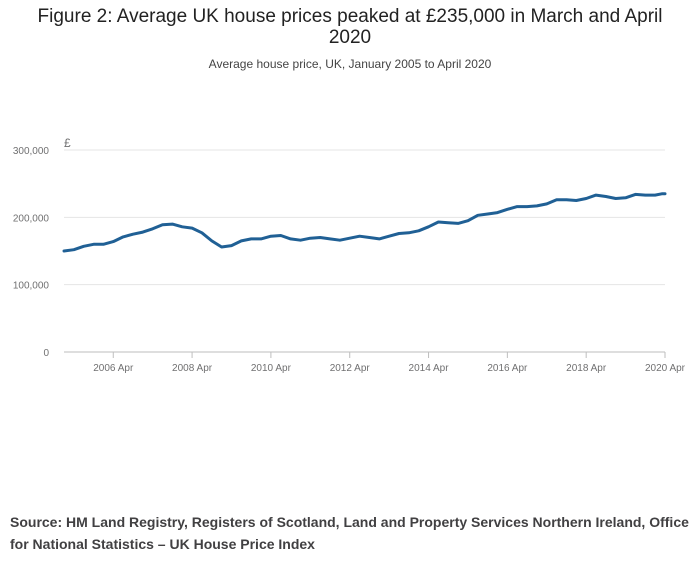 This screenshot has height=574, width=700. I want to click on x-tick-label: 2008 Apr, so click(192, 368).